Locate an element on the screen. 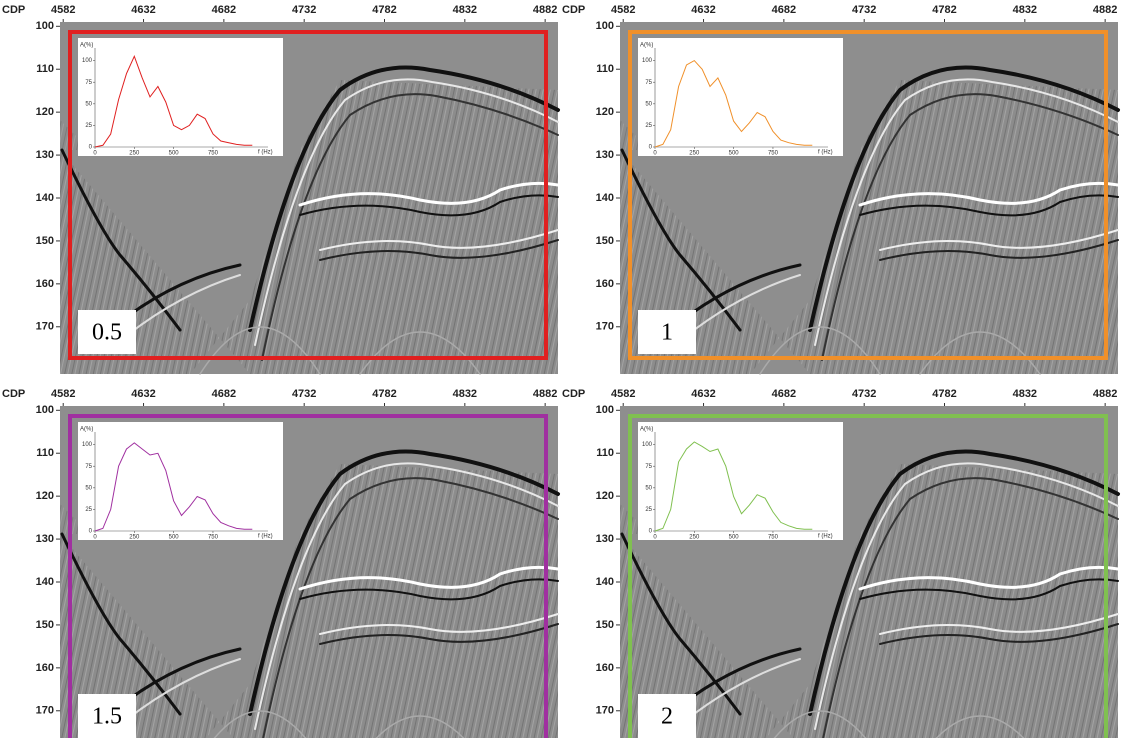 This screenshot has width=1123, height=738. panel-label: 2 is located at coordinates (667, 717).